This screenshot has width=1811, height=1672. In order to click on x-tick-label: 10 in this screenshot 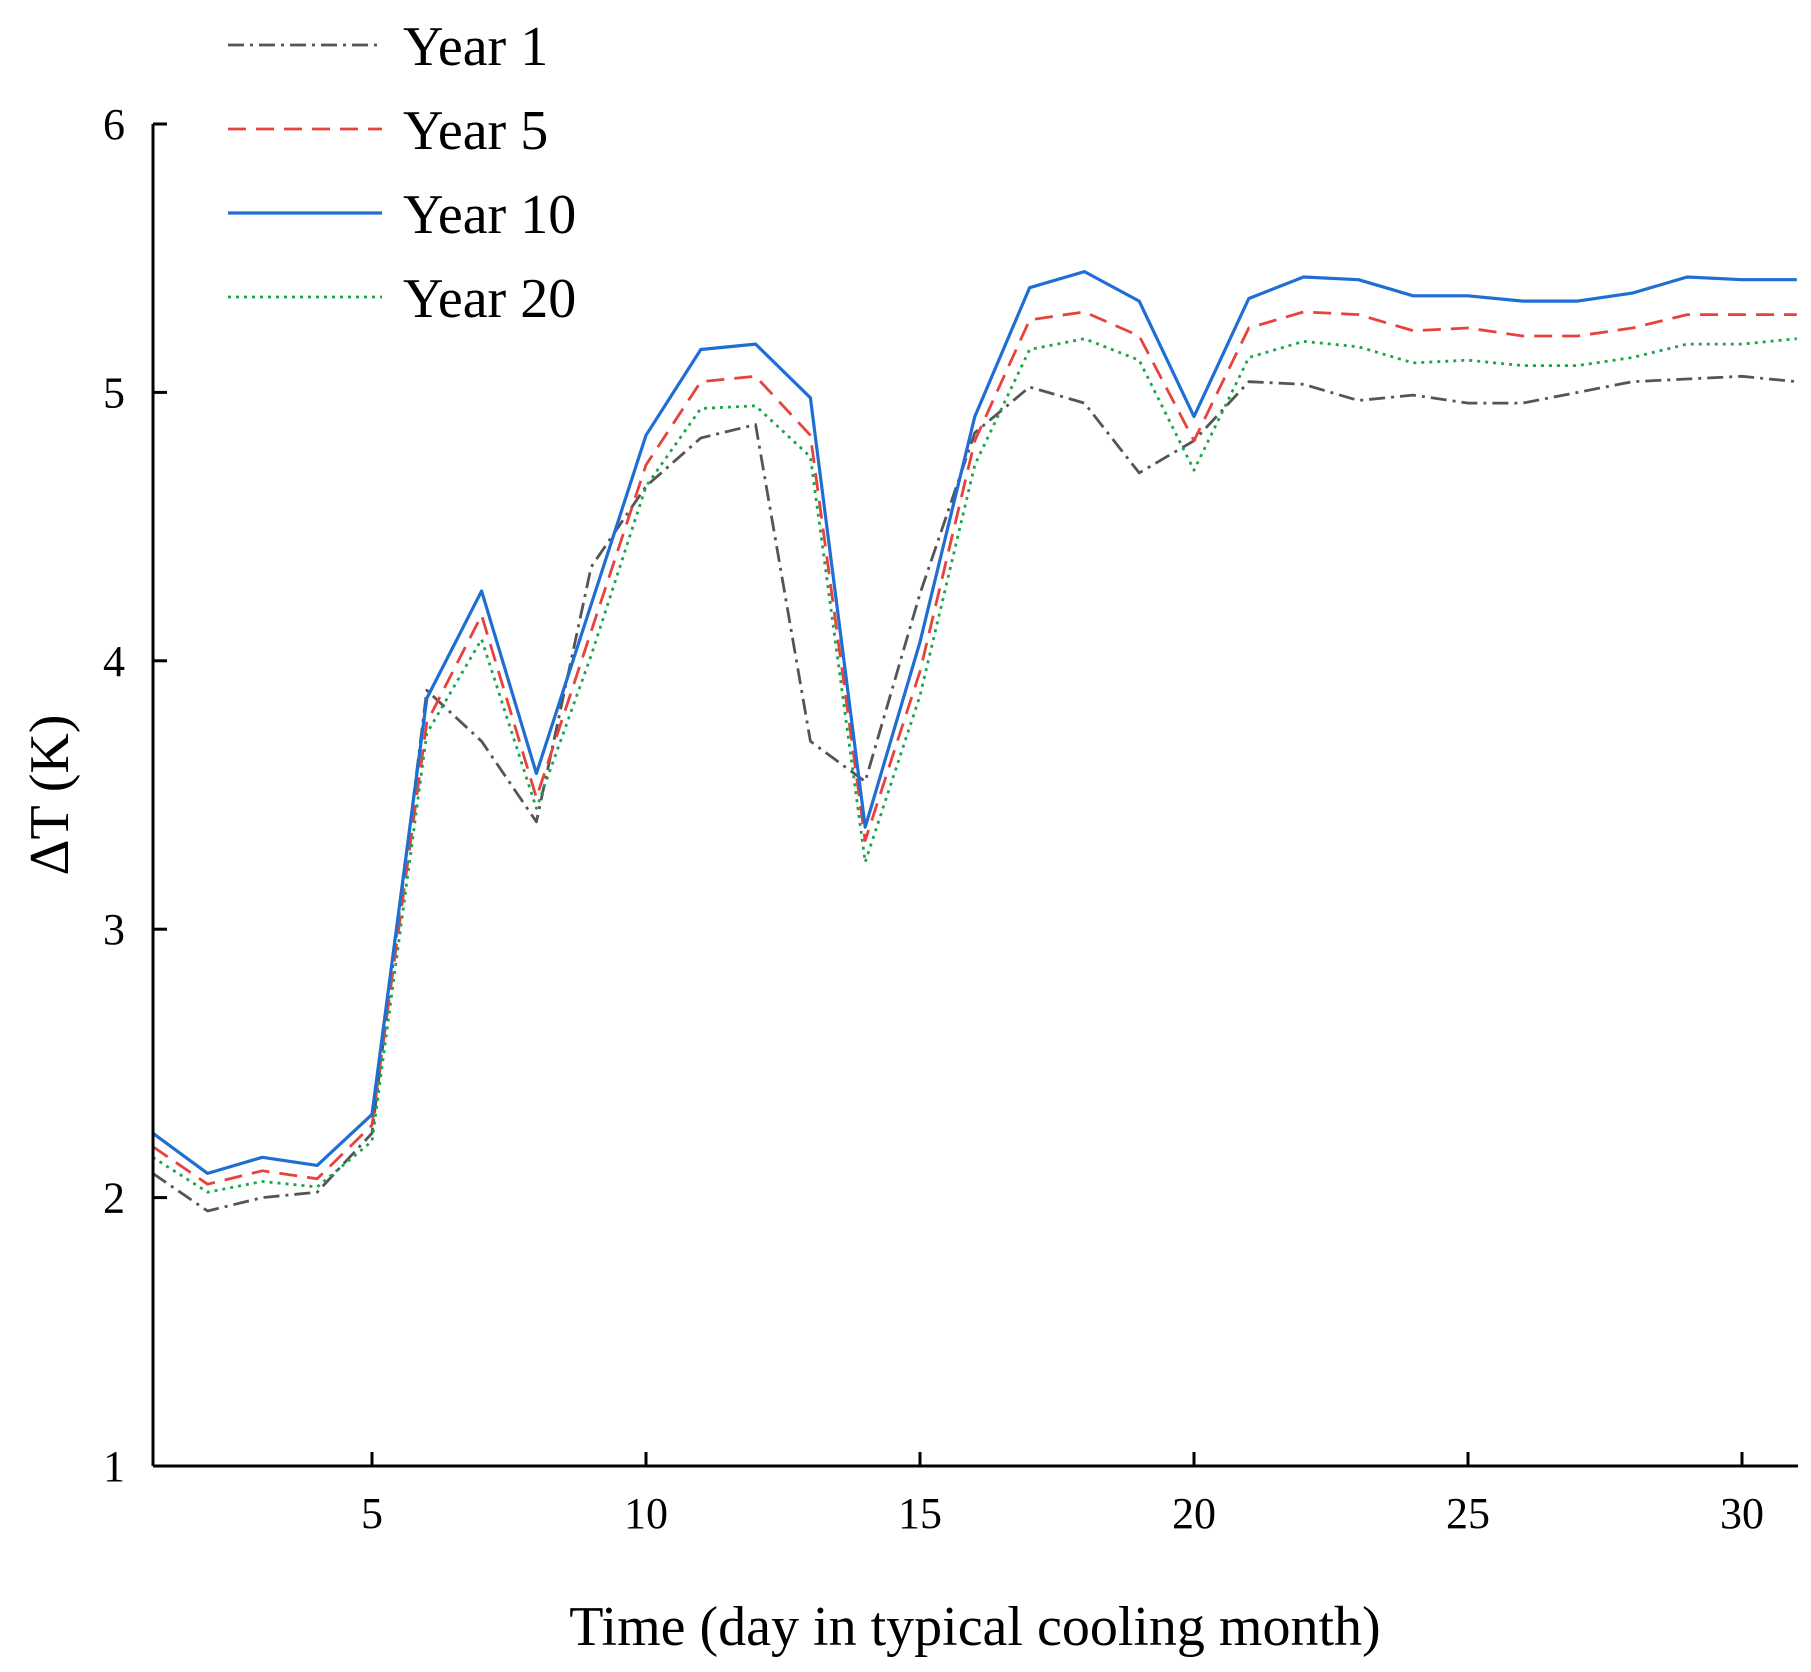, I will do `click(646, 1513)`.